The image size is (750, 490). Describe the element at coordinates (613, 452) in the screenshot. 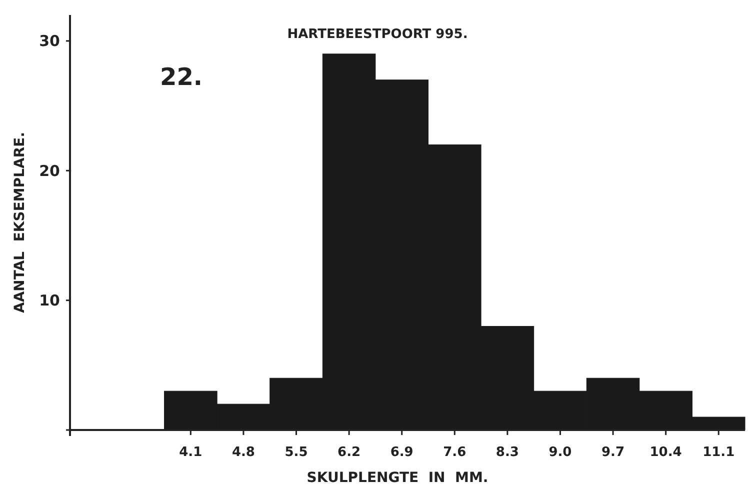

I see `x-tick-label: 9.7` at that location.